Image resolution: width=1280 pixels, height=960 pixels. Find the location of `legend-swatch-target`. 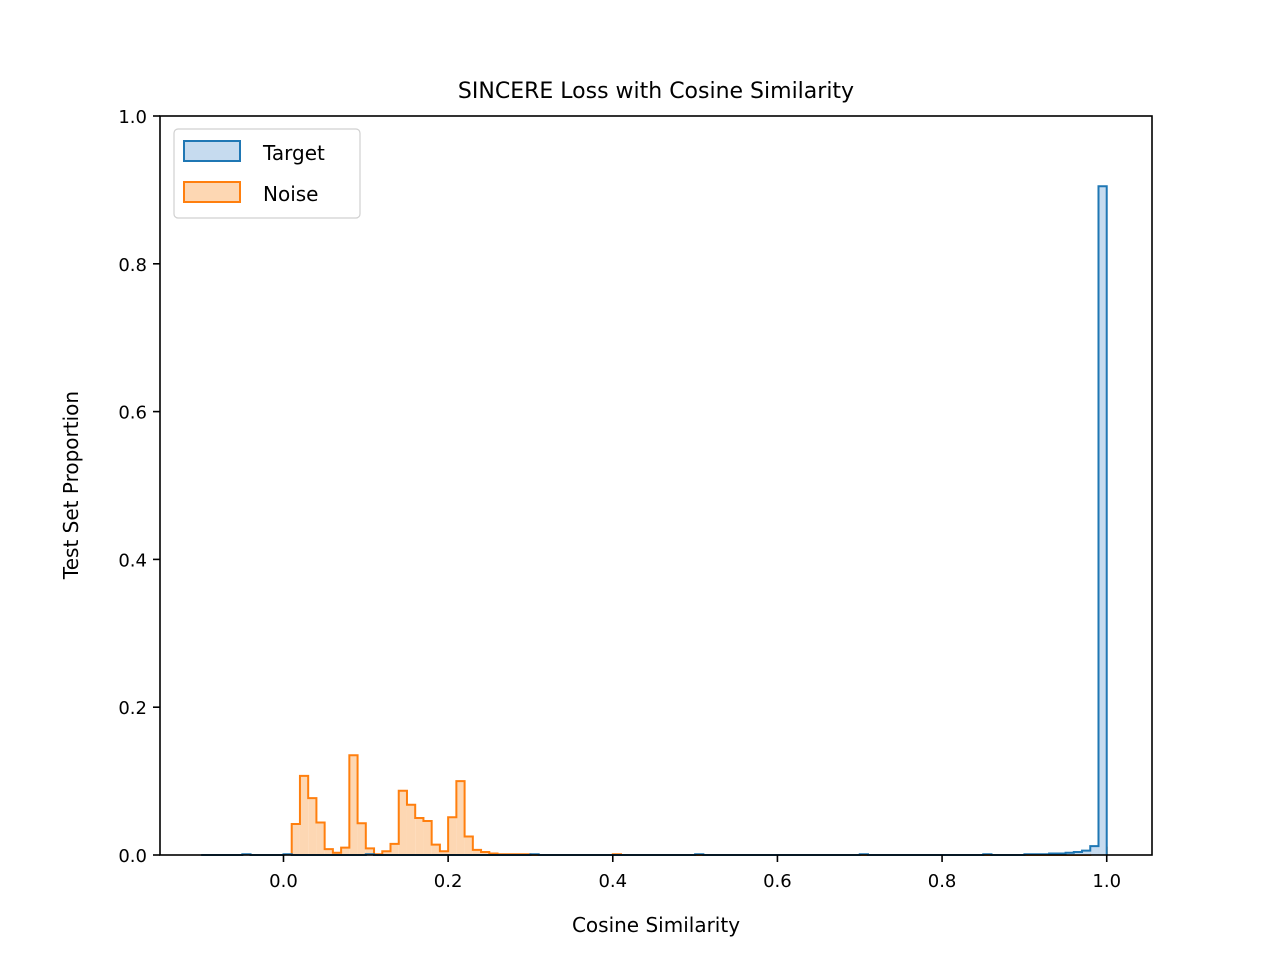

legend-swatch-target is located at coordinates (212, 151).